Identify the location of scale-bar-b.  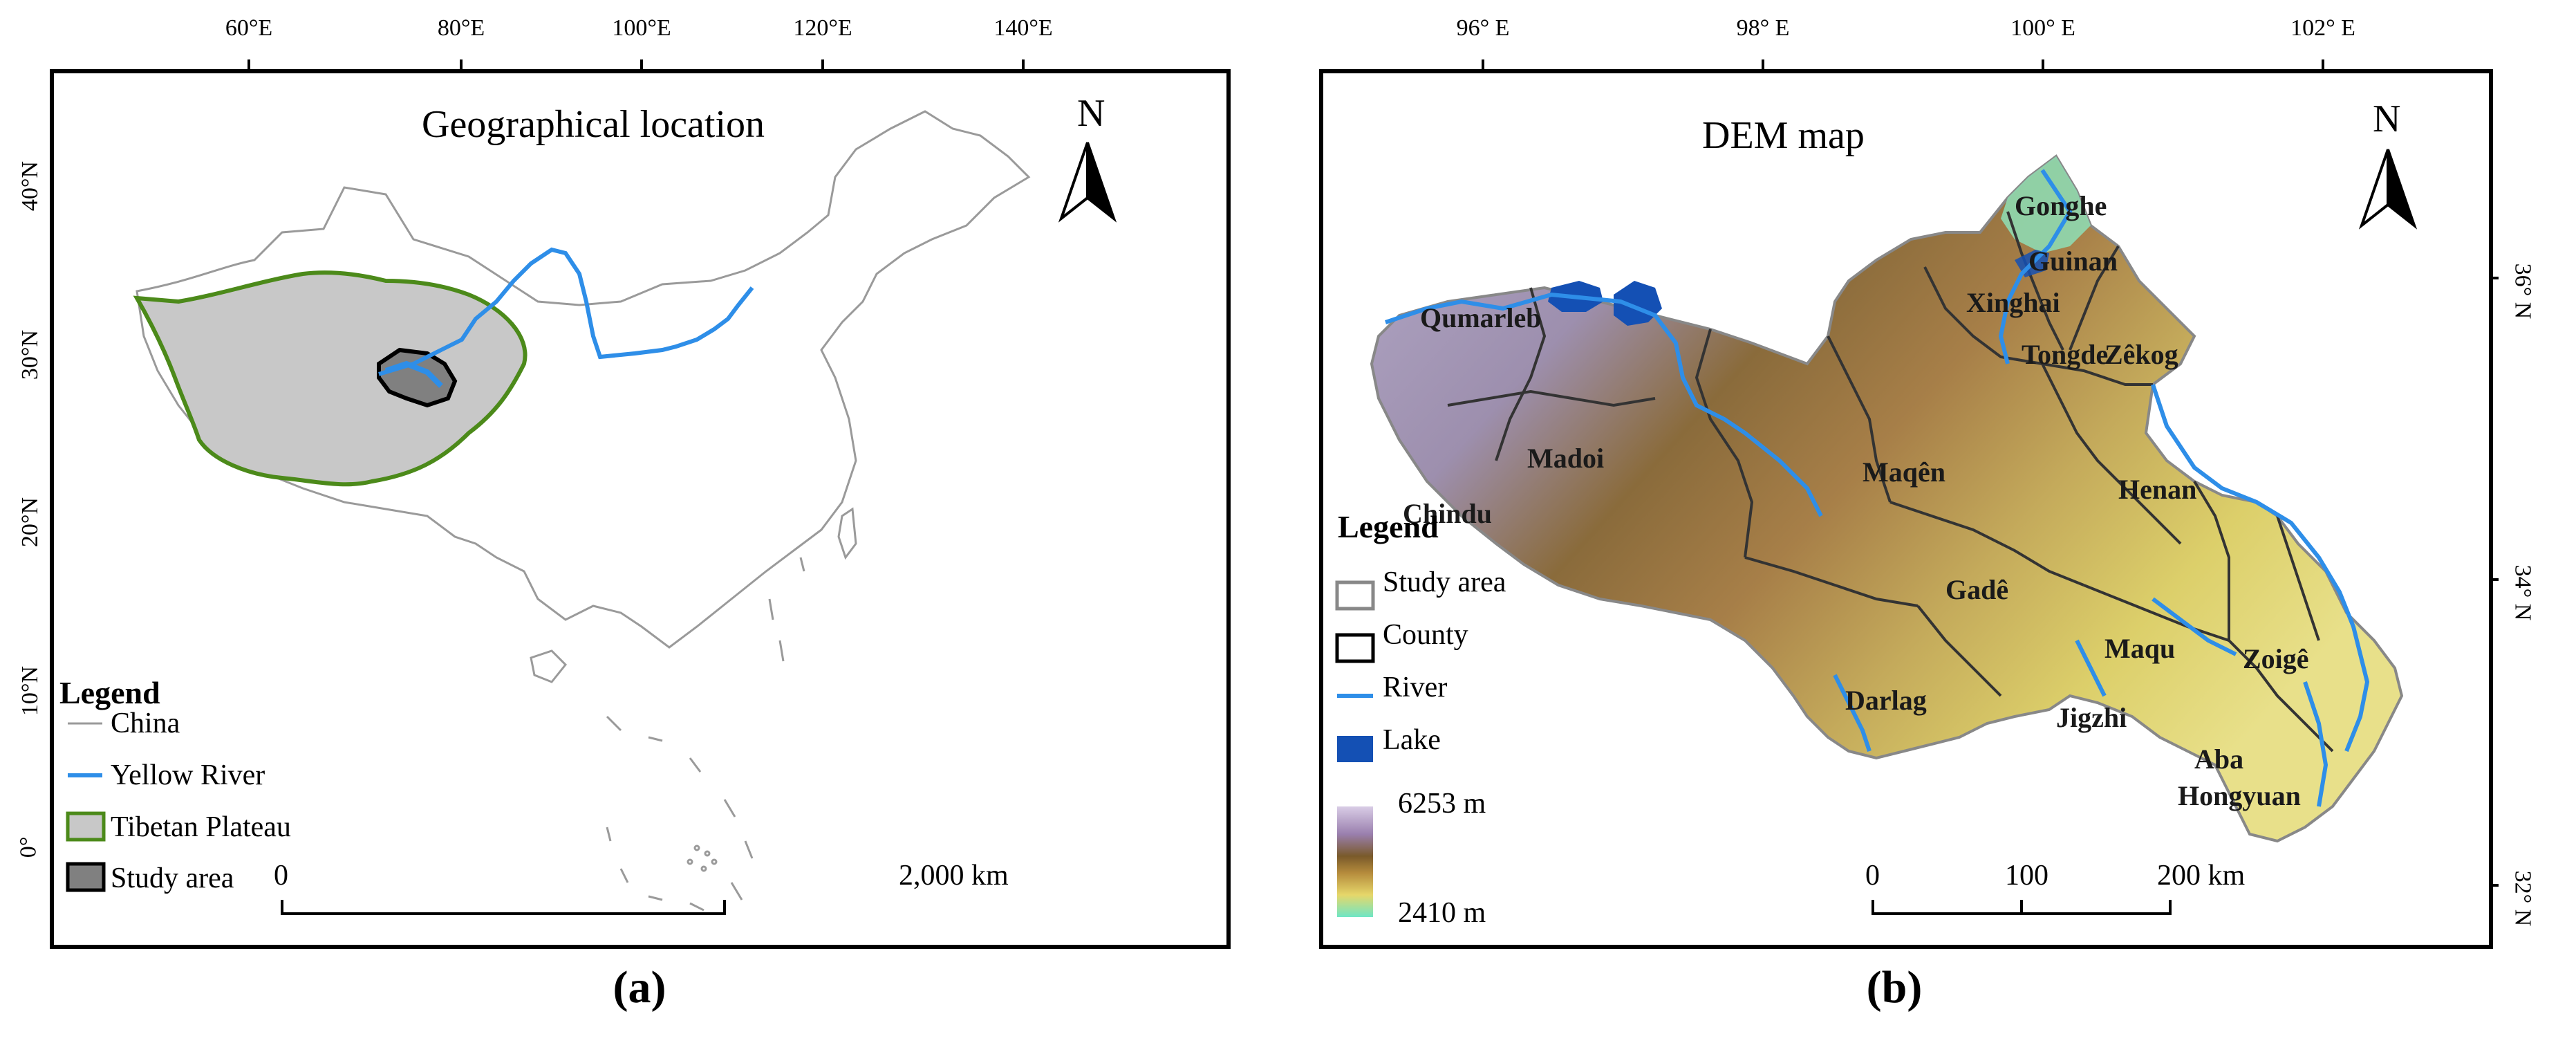
(2022, 908).